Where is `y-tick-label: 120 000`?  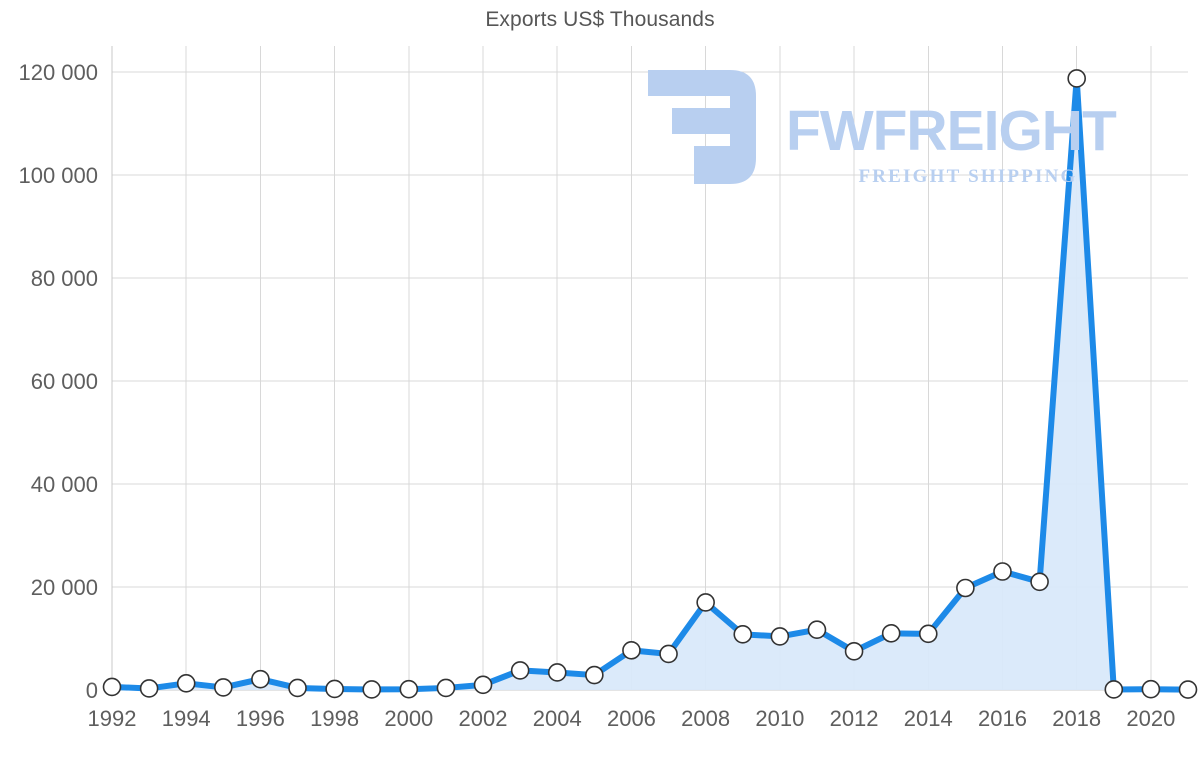 y-tick-label: 120 000 is located at coordinates (58, 72).